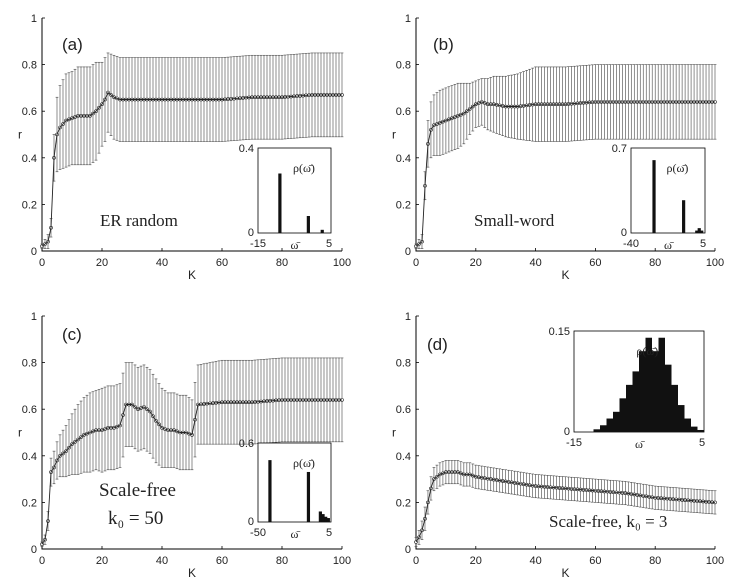 The width and height of the screenshot is (747, 581). Describe the element at coordinates (285, 489) in the screenshot. I see `inset-chart: 0.6 0-50 5 ρ(ω̄) ω̄` at that location.